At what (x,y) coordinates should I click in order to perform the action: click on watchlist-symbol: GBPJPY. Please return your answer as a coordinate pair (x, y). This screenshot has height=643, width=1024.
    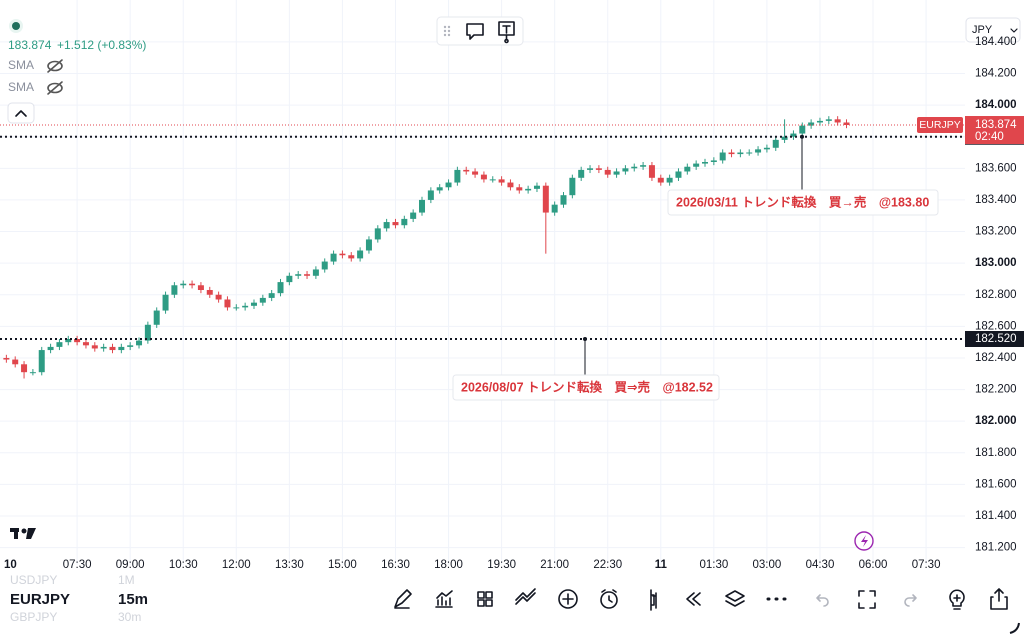
    Looking at the image, I should click on (33, 617).